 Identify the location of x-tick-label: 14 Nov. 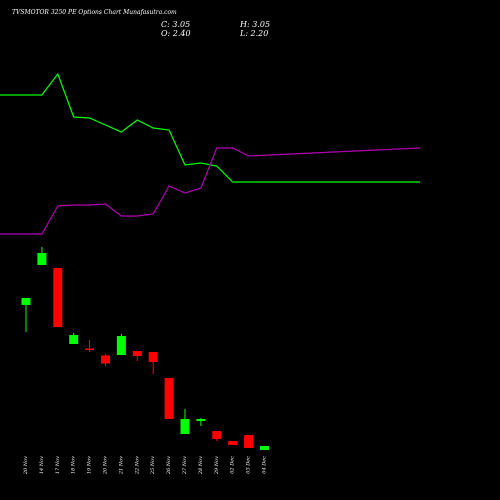
(42, 465).